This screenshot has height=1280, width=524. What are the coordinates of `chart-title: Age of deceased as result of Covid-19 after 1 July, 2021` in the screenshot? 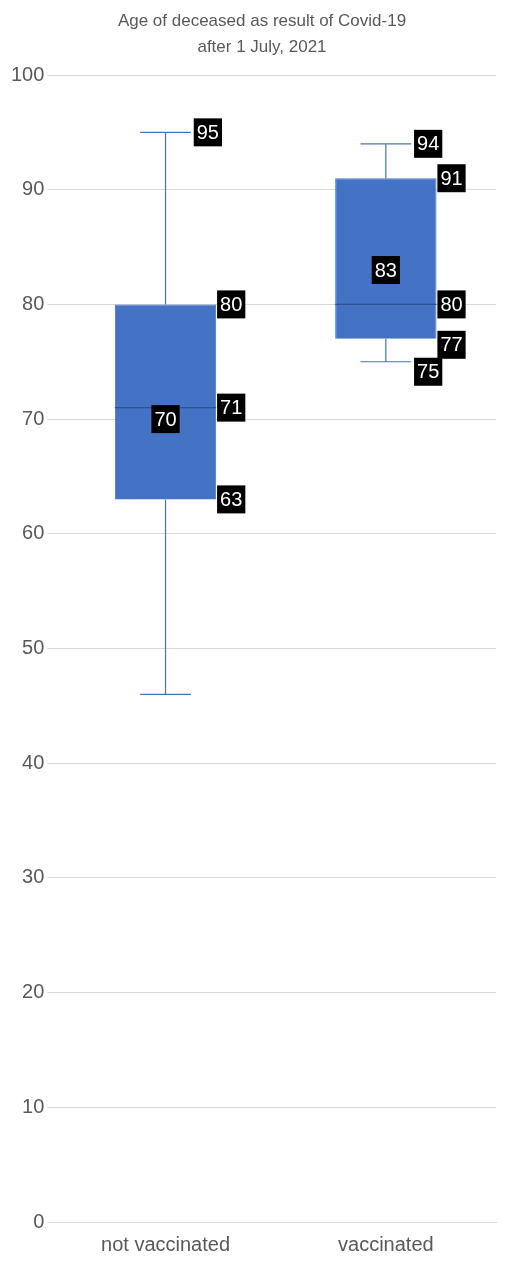 It's located at (262, 34).